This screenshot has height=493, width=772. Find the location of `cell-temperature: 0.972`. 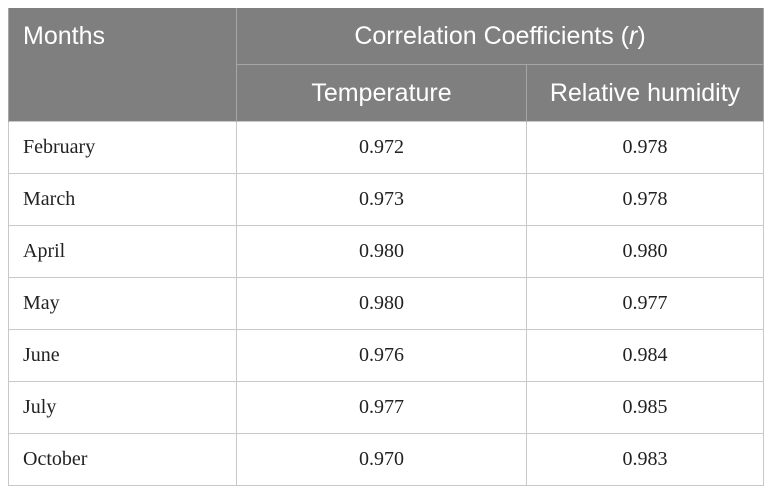

cell-temperature: 0.972 is located at coordinates (381, 147).